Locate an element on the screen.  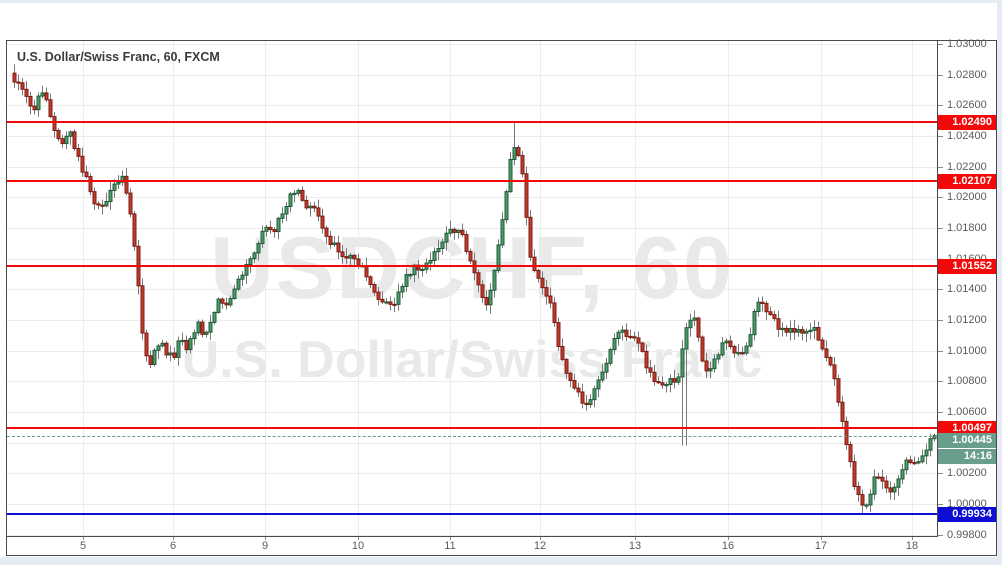
last-price-line is located at coordinates (472, 436).